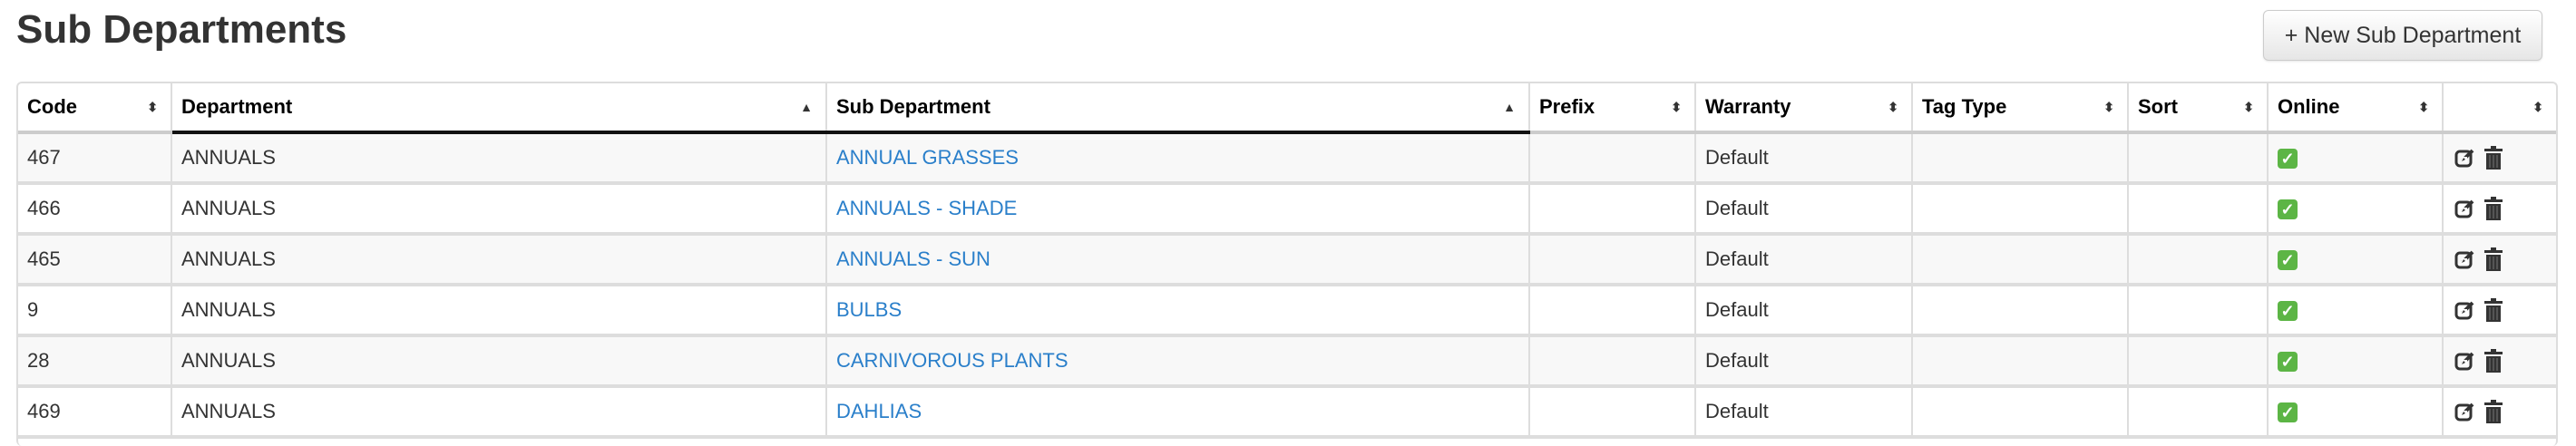 The image size is (2576, 446). I want to click on sub-department-link: ANNUALS - SHADE, so click(927, 208).